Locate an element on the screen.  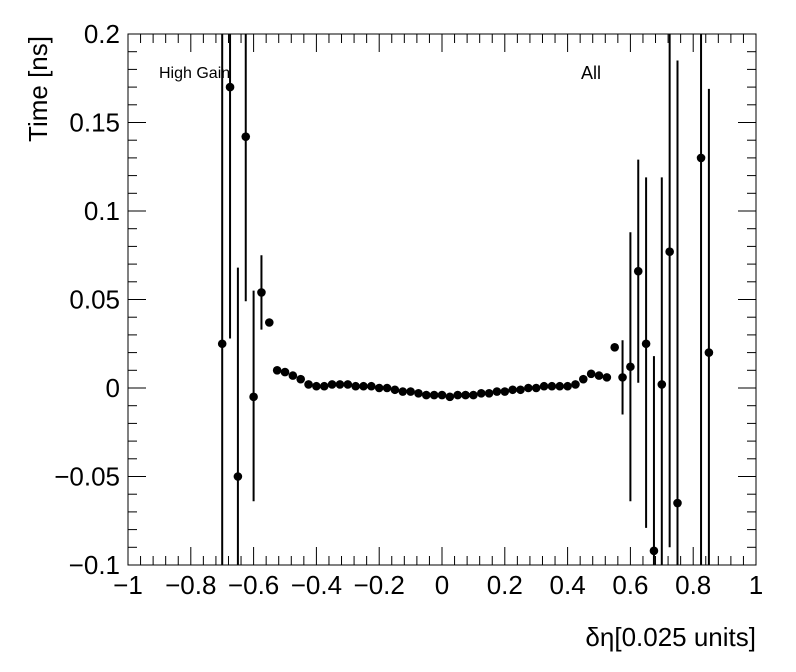
x-axis-label: δη[0.025 units] is located at coordinates (670, 637).